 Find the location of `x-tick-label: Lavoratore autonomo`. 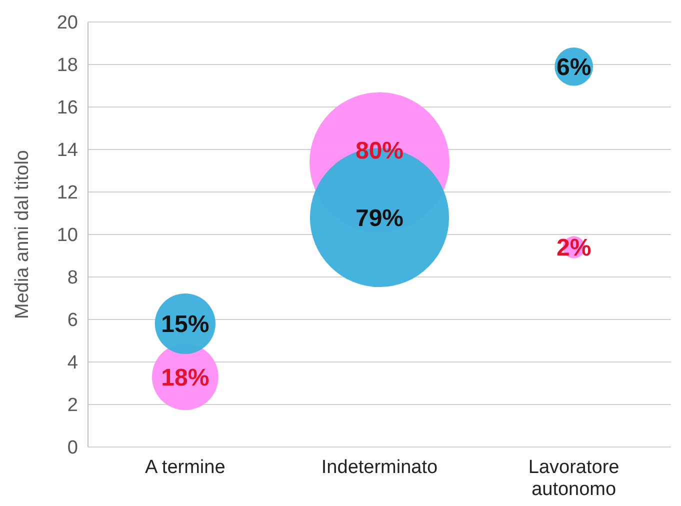

x-tick-label: Lavoratore autonomo is located at coordinates (574, 478).